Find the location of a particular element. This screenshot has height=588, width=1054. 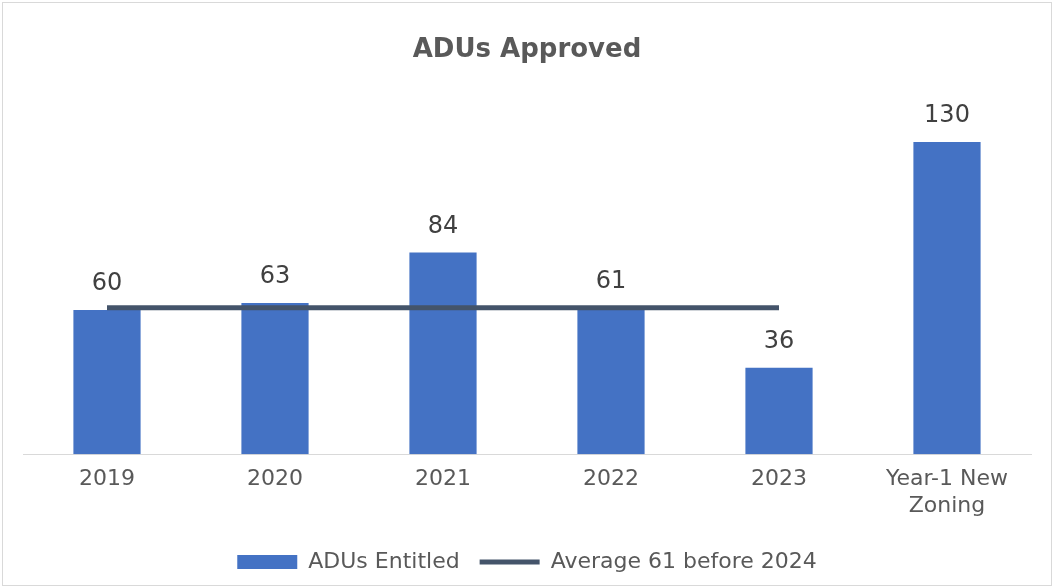

x-tick-label: 2021 is located at coordinates (443, 478).